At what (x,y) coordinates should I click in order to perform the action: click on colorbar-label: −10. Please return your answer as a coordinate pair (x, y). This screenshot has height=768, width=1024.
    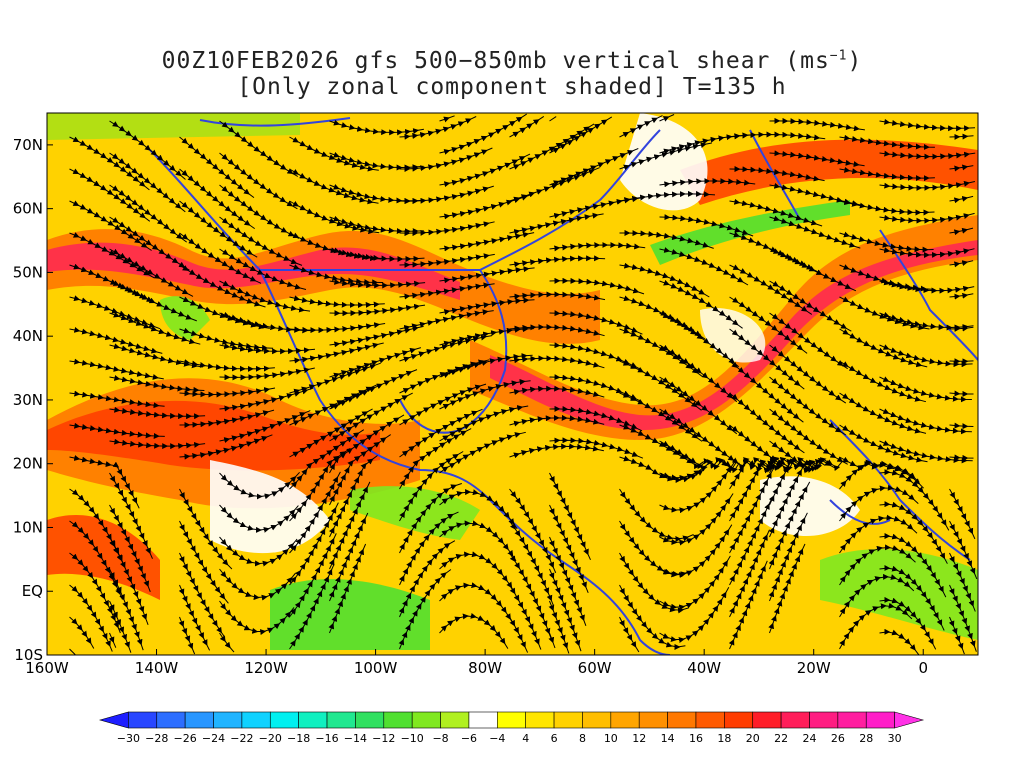
    Looking at the image, I should click on (412, 738).